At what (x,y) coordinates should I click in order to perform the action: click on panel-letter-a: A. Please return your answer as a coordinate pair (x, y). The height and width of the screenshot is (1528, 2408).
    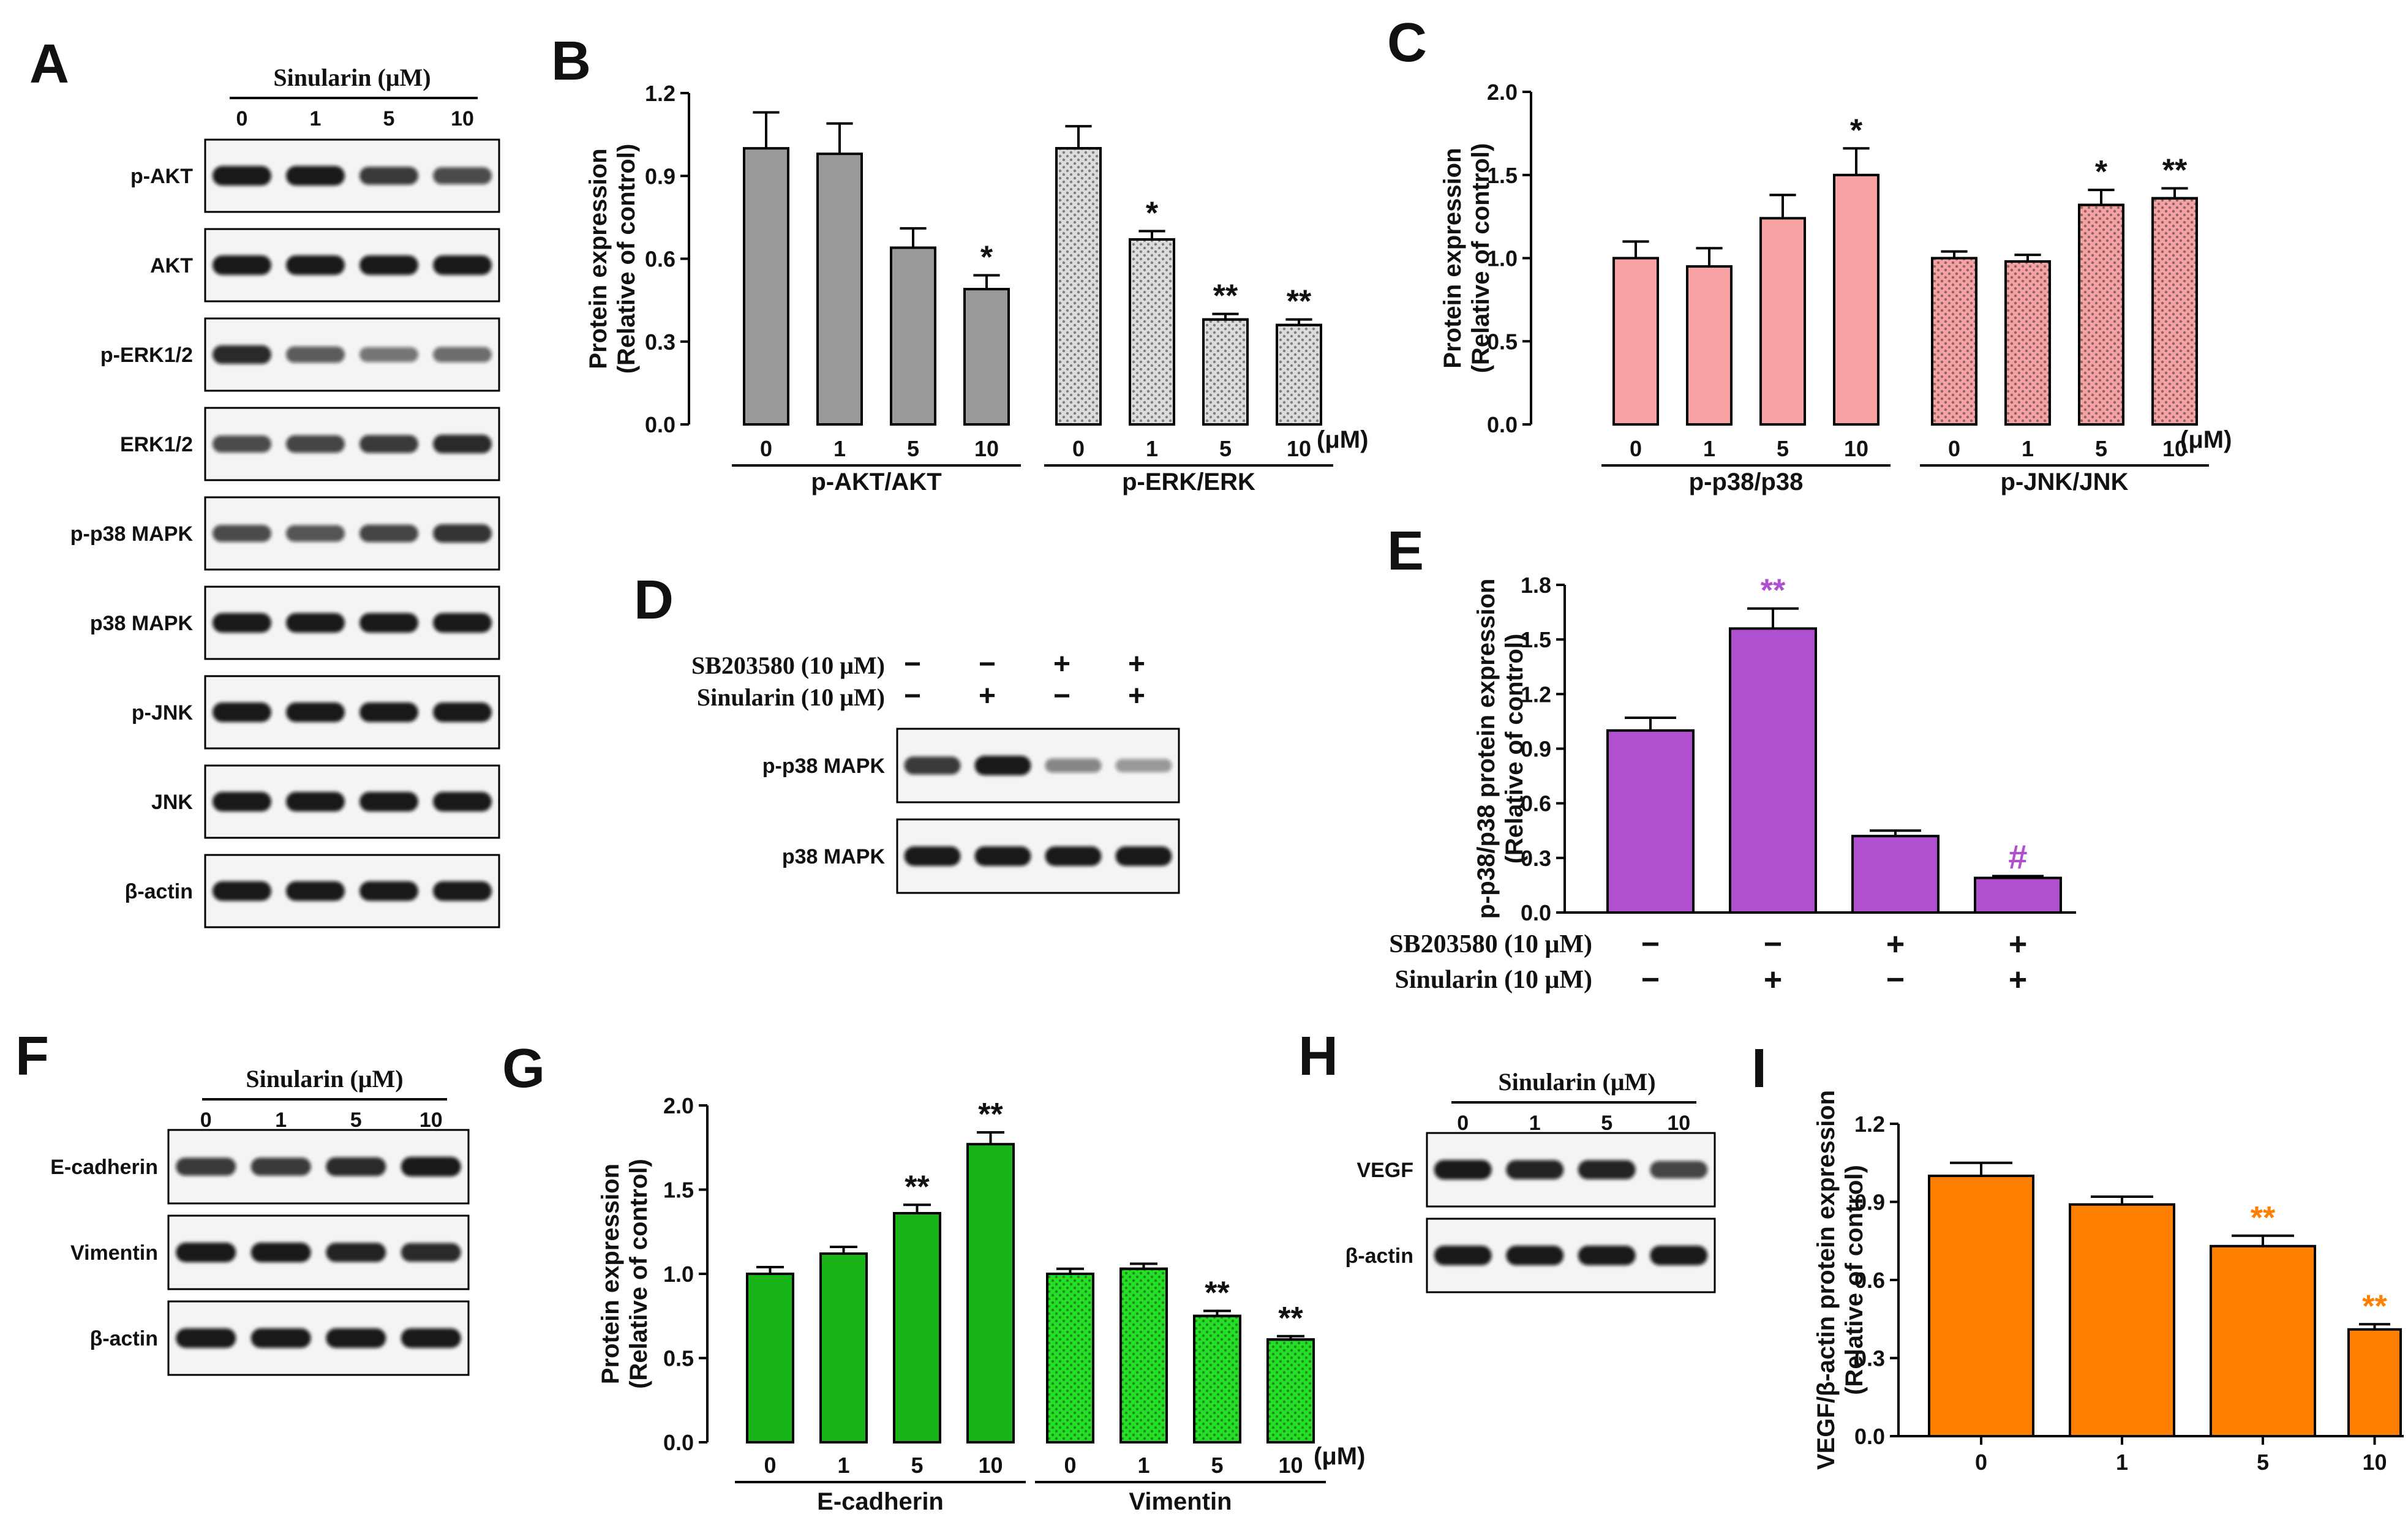
    Looking at the image, I should click on (49, 64).